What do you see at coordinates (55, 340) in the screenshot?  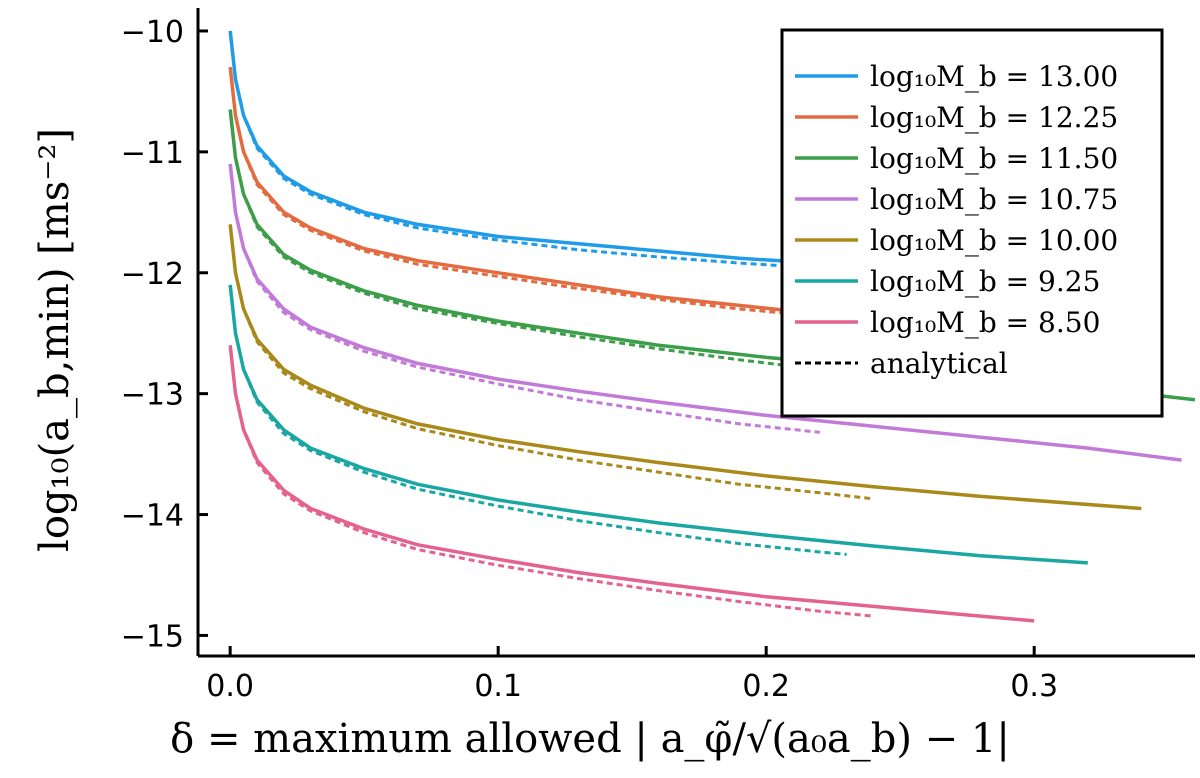 I see `y-axis-label: log₁₀(a_b,min) [ms⁻²]` at bounding box center [55, 340].